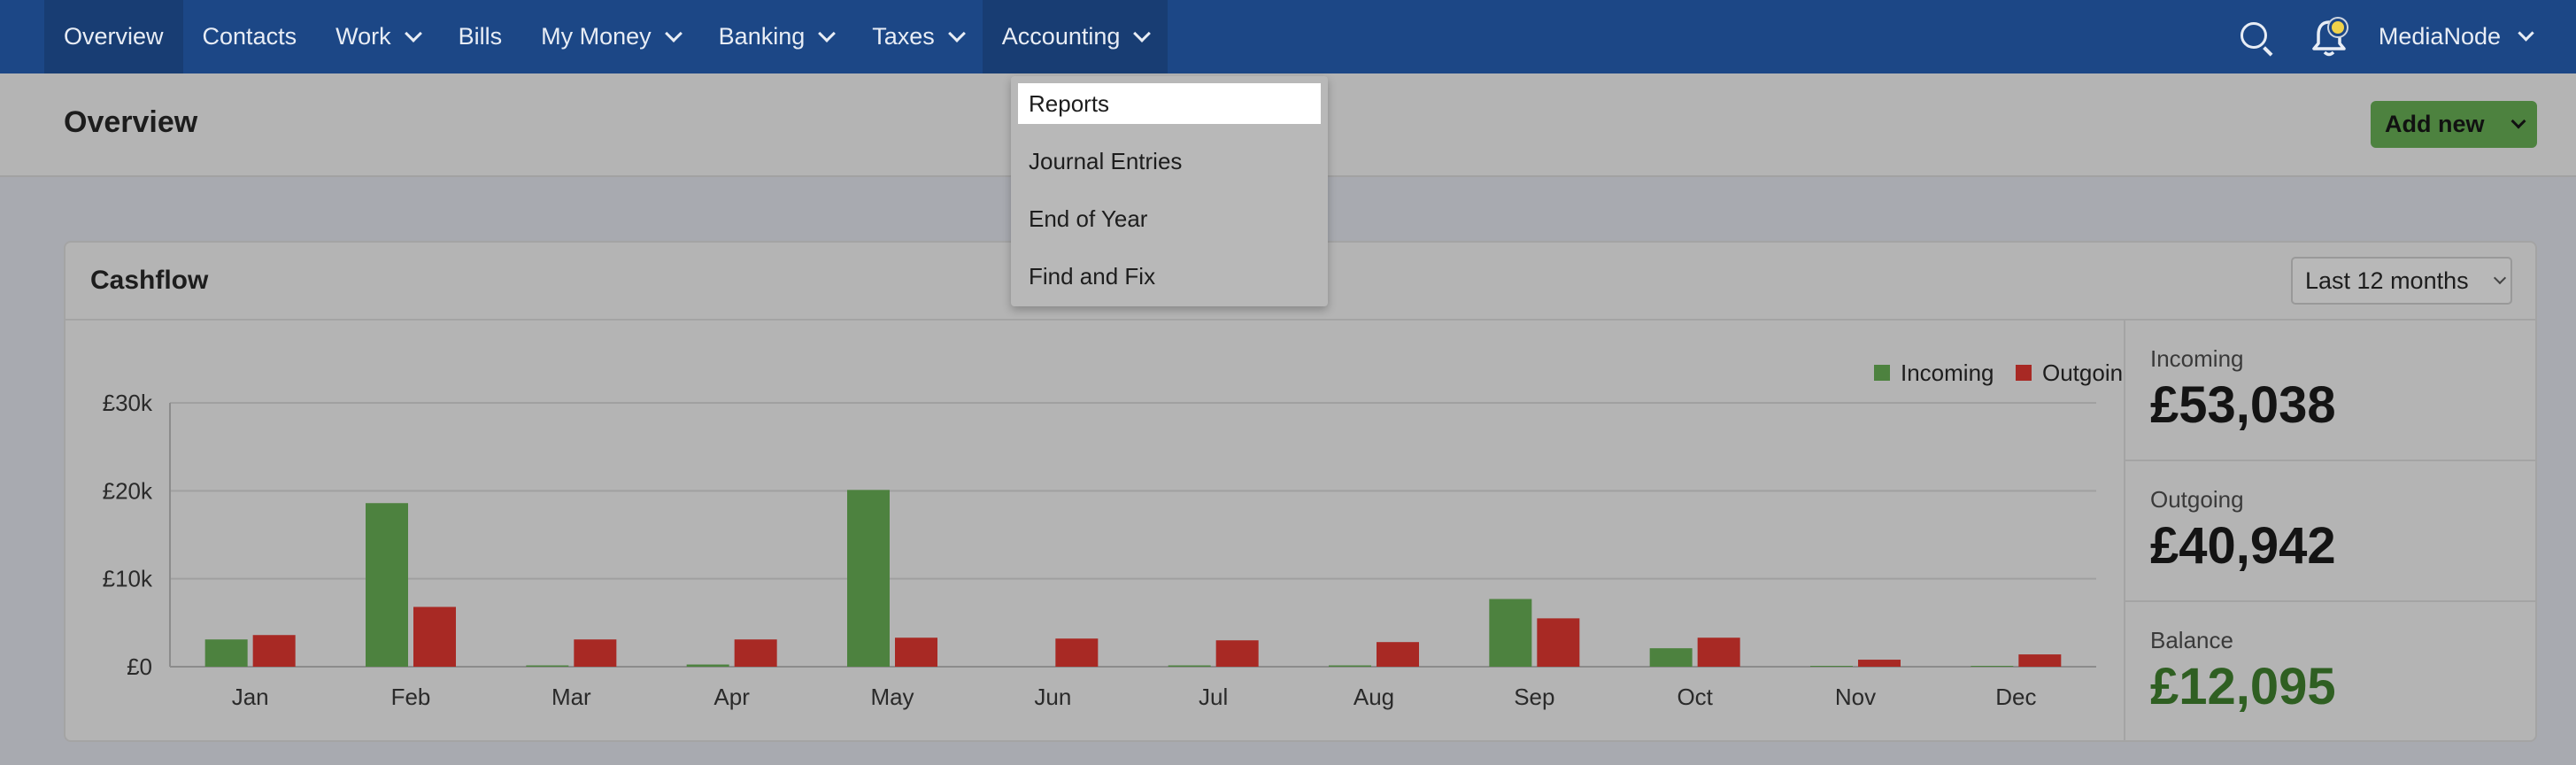 This screenshot has width=2576, height=765. Describe the element at coordinates (707, 665) in the screenshot. I see `bar-incoming-apr` at that location.